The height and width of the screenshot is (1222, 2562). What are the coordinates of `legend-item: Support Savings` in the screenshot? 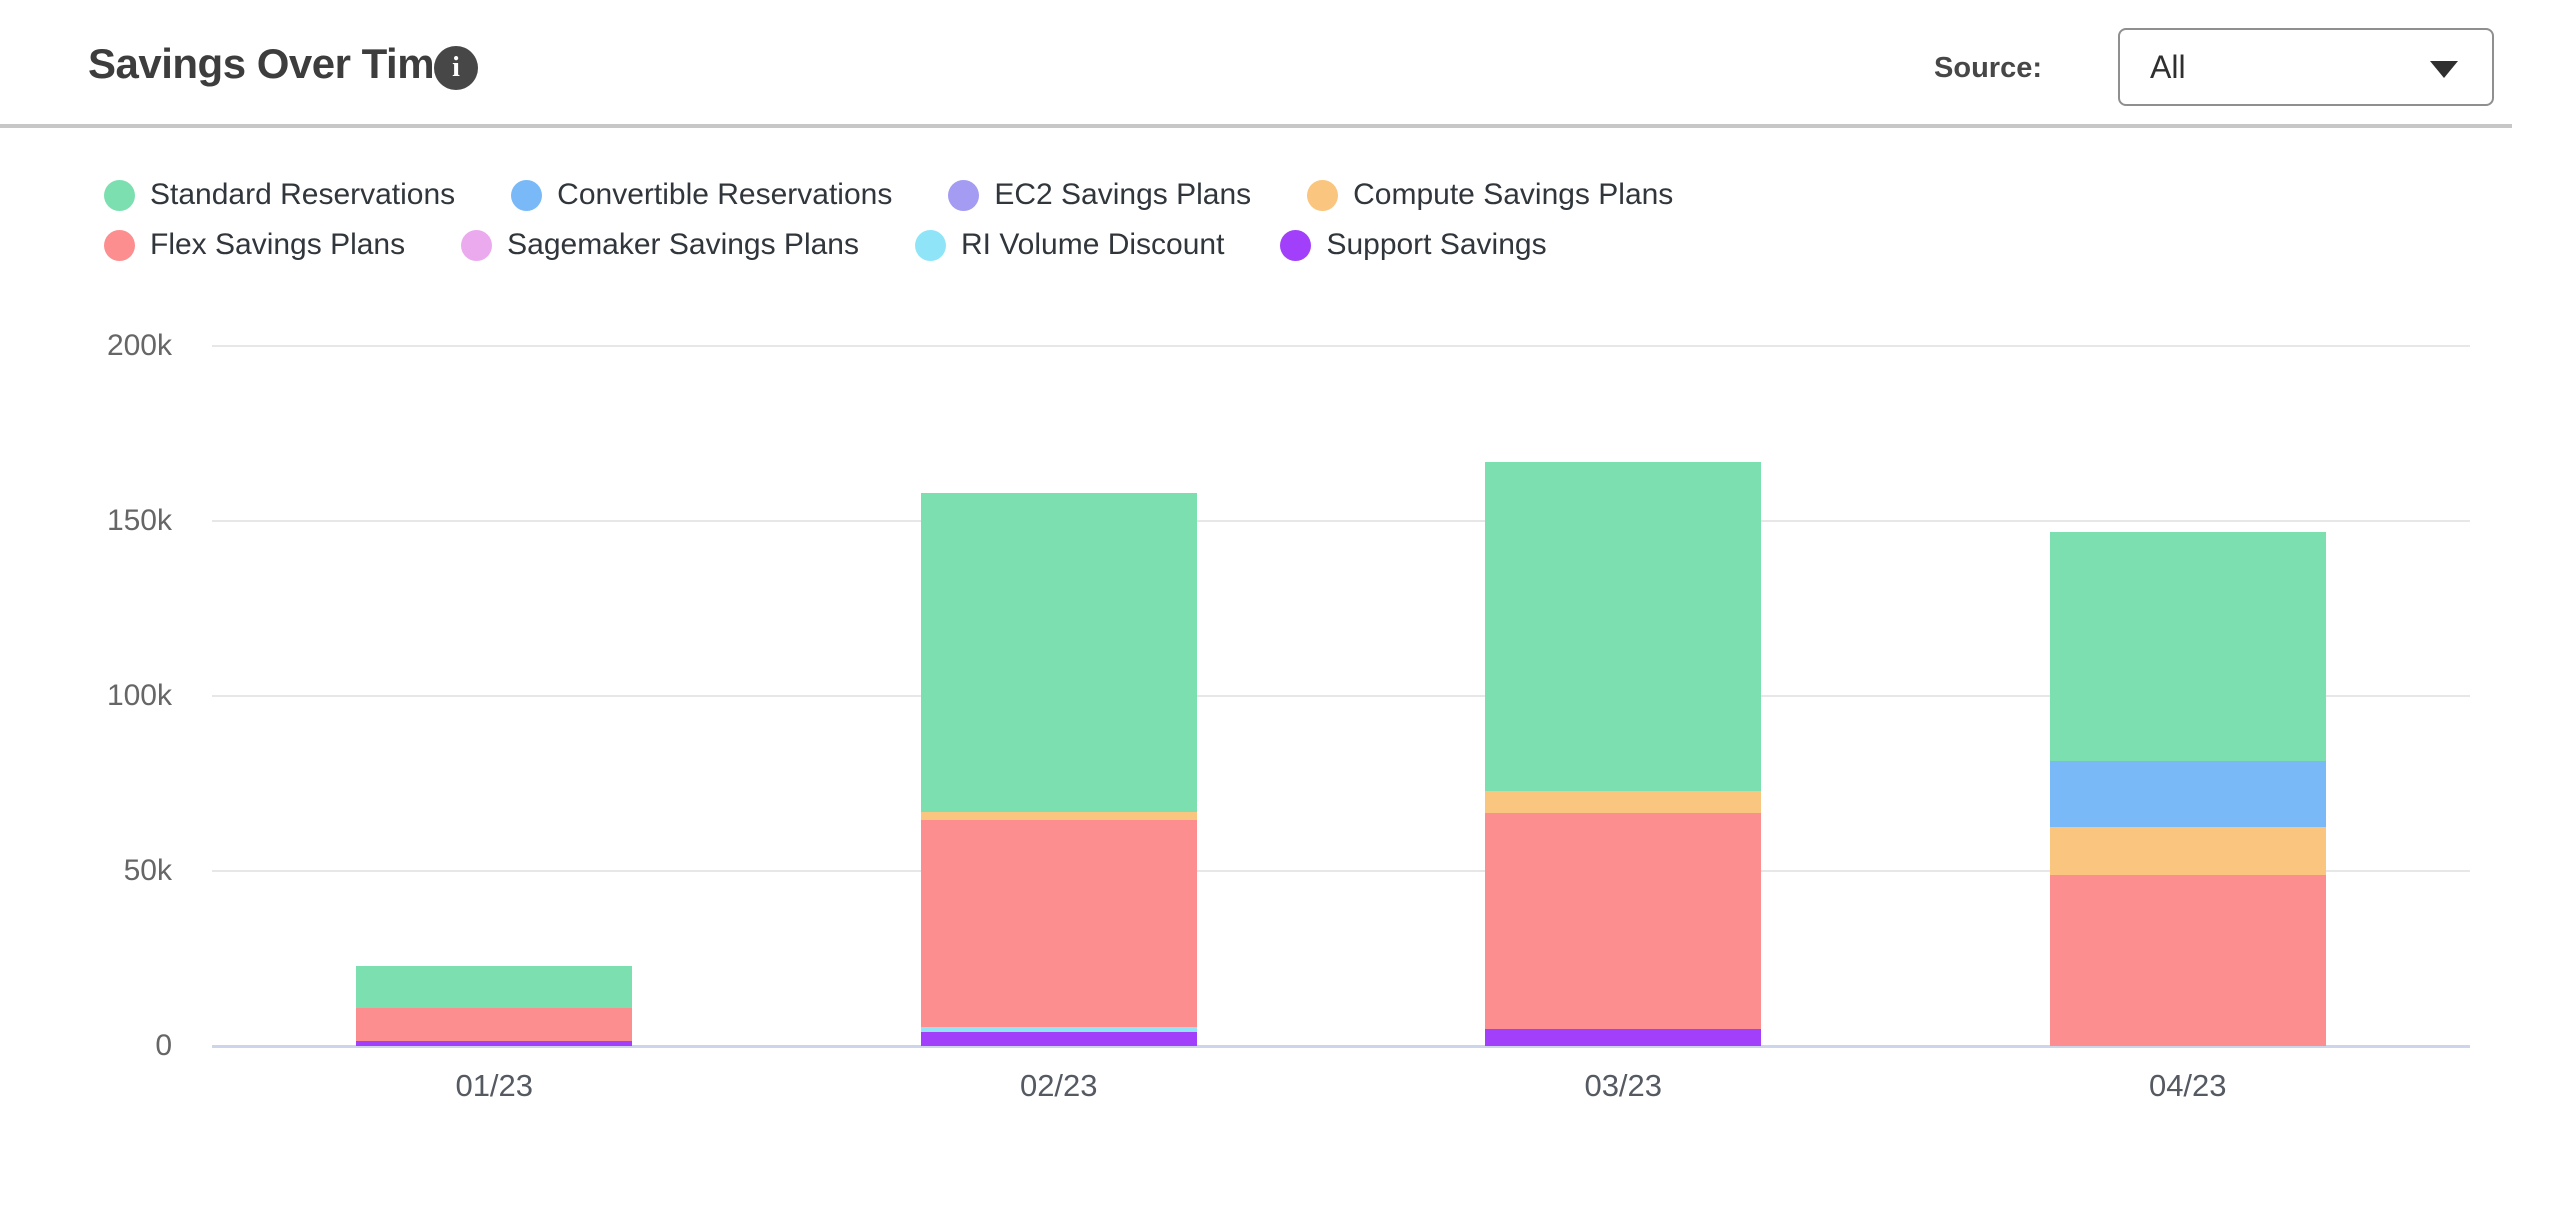 It's located at (1413, 245).